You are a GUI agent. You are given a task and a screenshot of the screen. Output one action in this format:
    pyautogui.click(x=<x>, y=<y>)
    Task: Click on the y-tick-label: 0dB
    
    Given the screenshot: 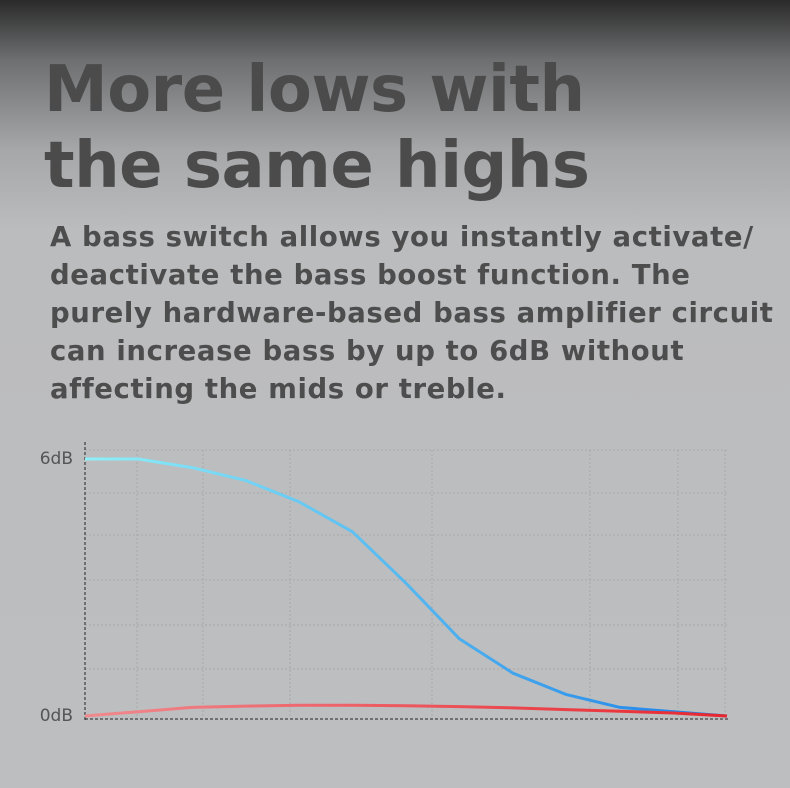 What is the action you would take?
    pyautogui.click(x=56, y=716)
    